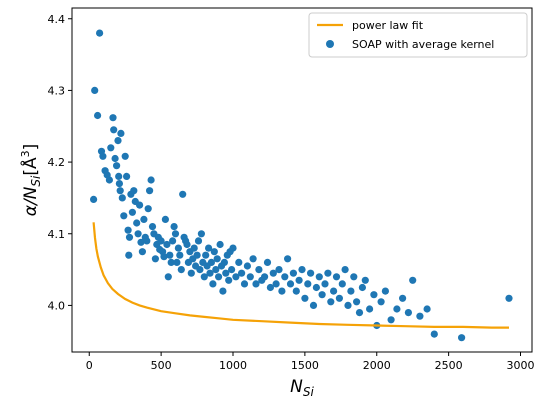 This screenshot has width=540, height=403. What do you see at coordinates (31, 180) in the screenshot?
I see `y-axis-label: α/NSi[Å3]` at bounding box center [31, 180].